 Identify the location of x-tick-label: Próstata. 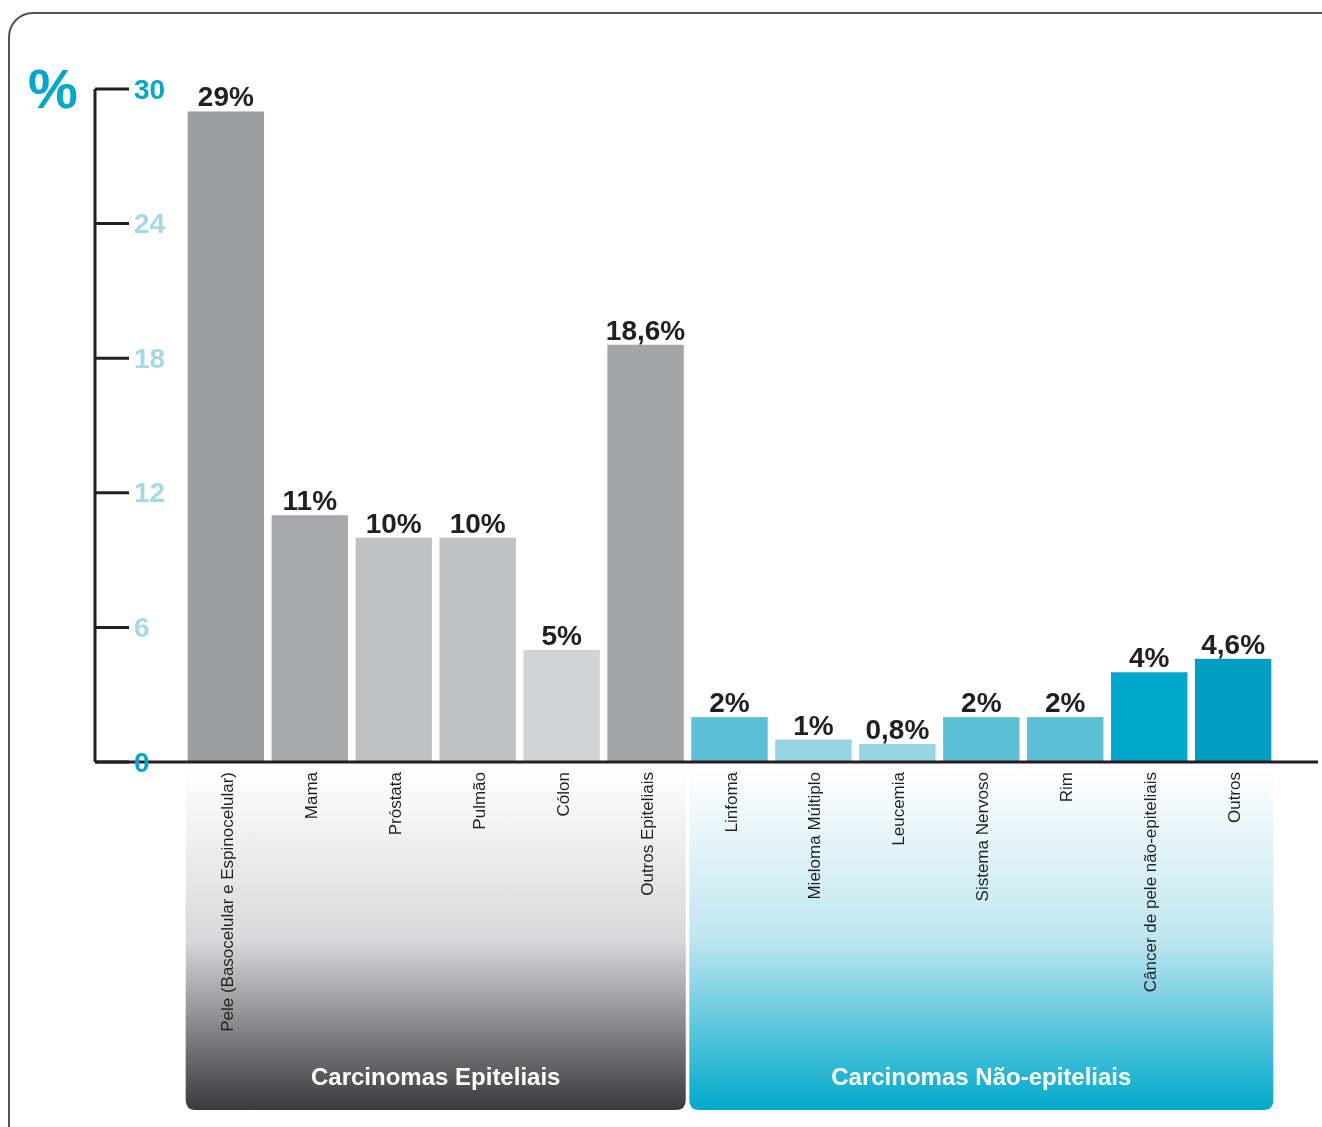
(395, 803).